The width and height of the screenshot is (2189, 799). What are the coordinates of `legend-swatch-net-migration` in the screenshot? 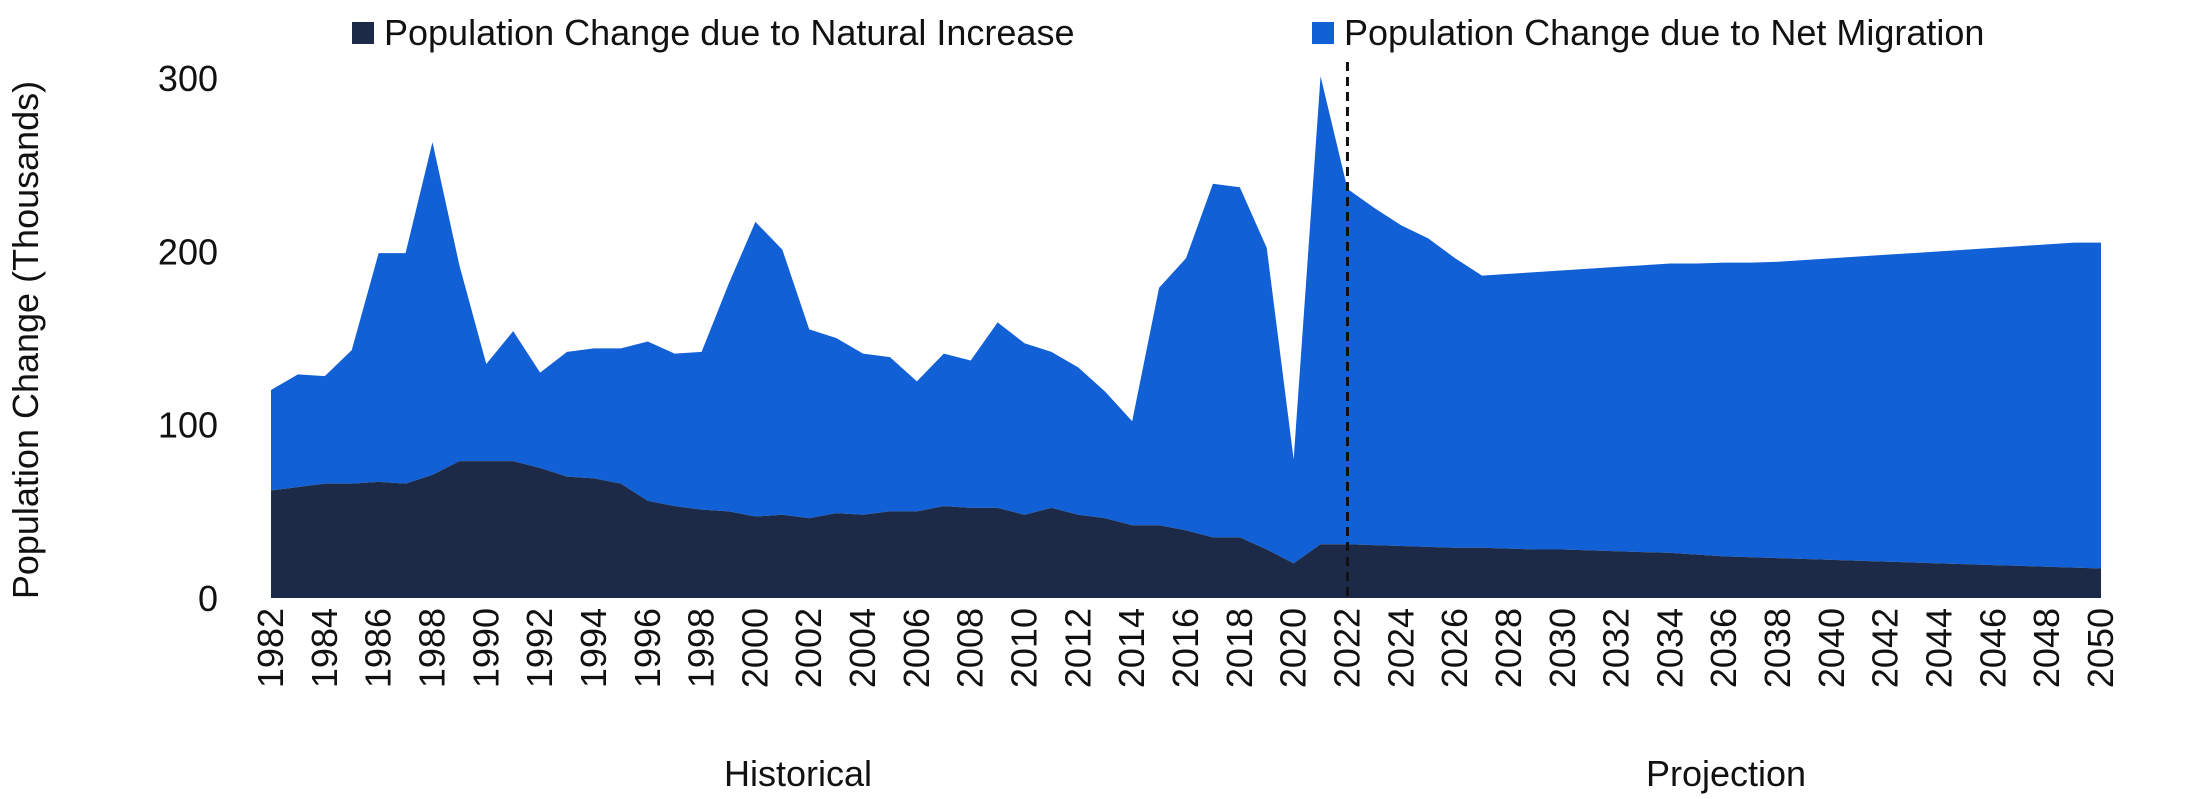 It's located at (1323, 33).